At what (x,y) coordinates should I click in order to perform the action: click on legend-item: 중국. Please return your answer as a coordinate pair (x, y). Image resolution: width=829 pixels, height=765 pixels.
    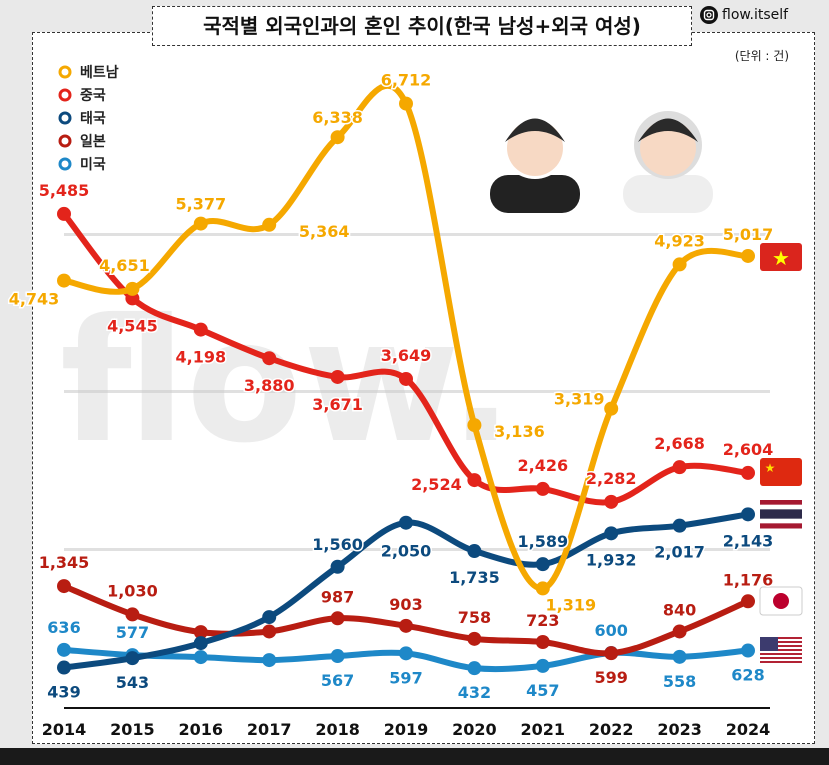
    Looking at the image, I should click on (88, 94).